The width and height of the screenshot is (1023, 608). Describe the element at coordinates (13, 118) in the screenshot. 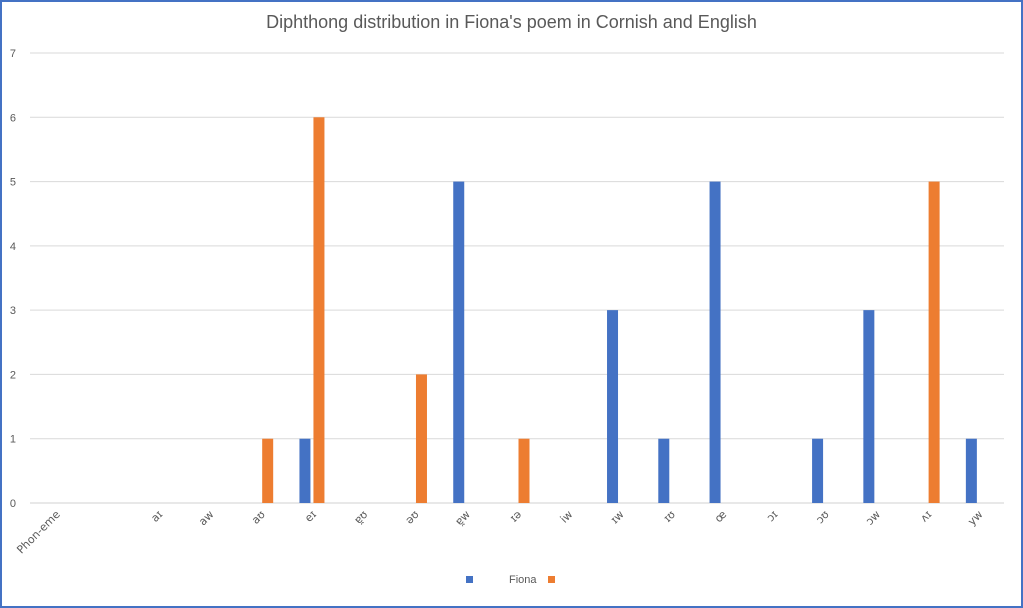

I see `y-tick-label: 6` at that location.